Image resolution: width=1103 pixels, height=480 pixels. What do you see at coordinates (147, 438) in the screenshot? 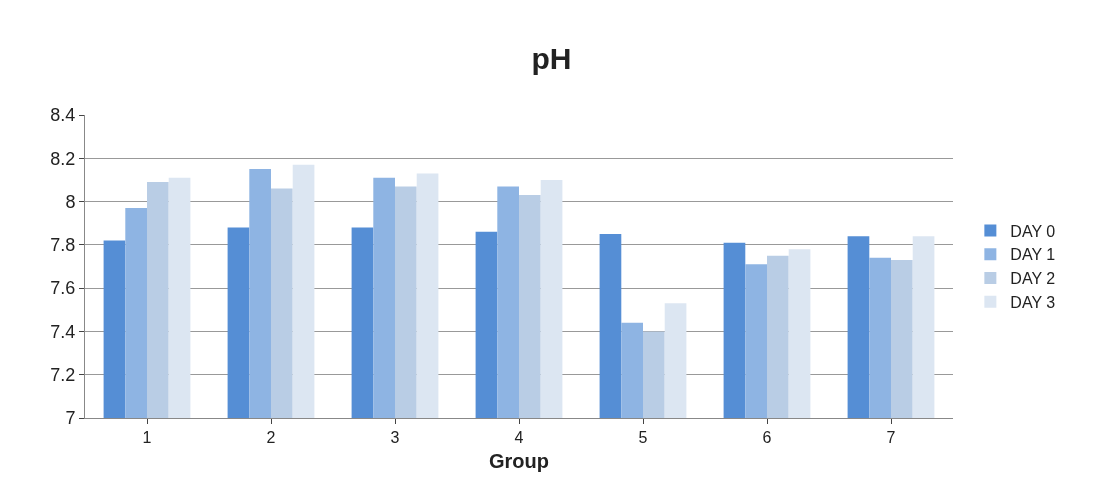
I see `x-tick-label: 1` at bounding box center [147, 438].